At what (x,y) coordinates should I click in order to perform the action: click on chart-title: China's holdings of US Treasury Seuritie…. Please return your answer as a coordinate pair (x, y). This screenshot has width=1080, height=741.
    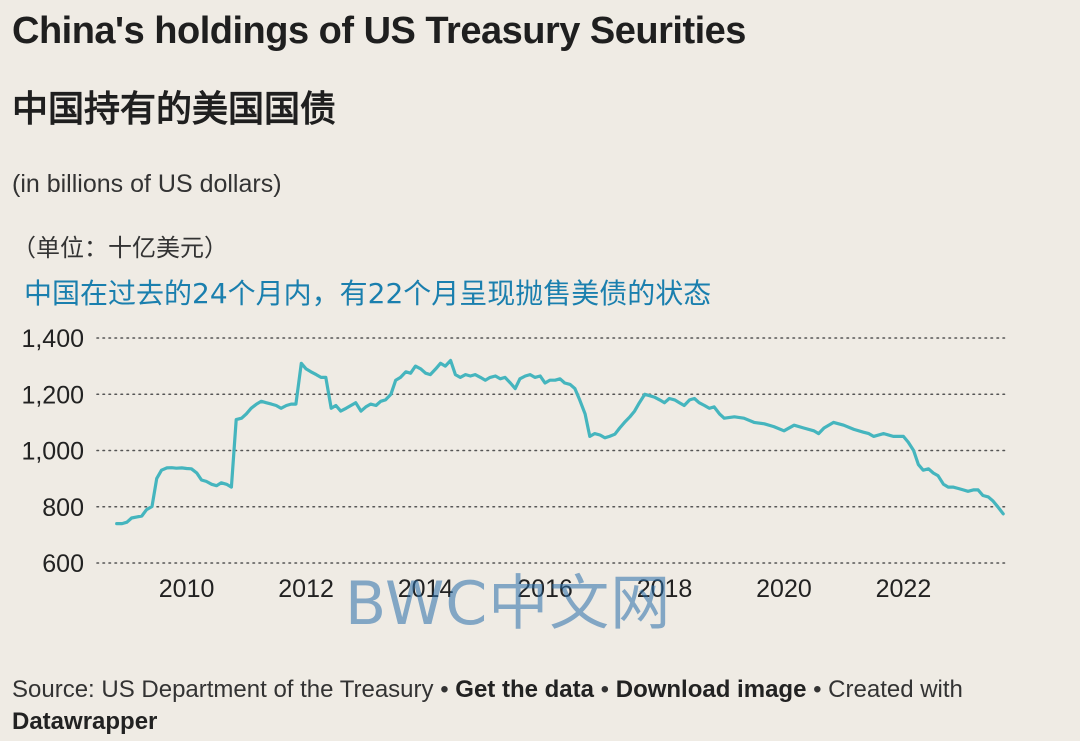
    Looking at the image, I should click on (379, 31).